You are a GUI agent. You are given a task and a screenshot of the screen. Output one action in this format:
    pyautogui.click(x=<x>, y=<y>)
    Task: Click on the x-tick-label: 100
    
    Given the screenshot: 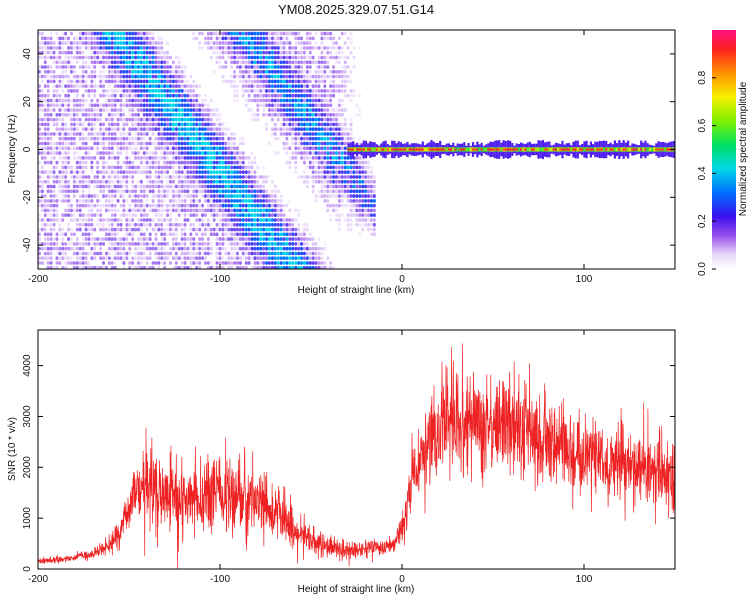 What is the action you would take?
    pyautogui.click(x=584, y=279)
    